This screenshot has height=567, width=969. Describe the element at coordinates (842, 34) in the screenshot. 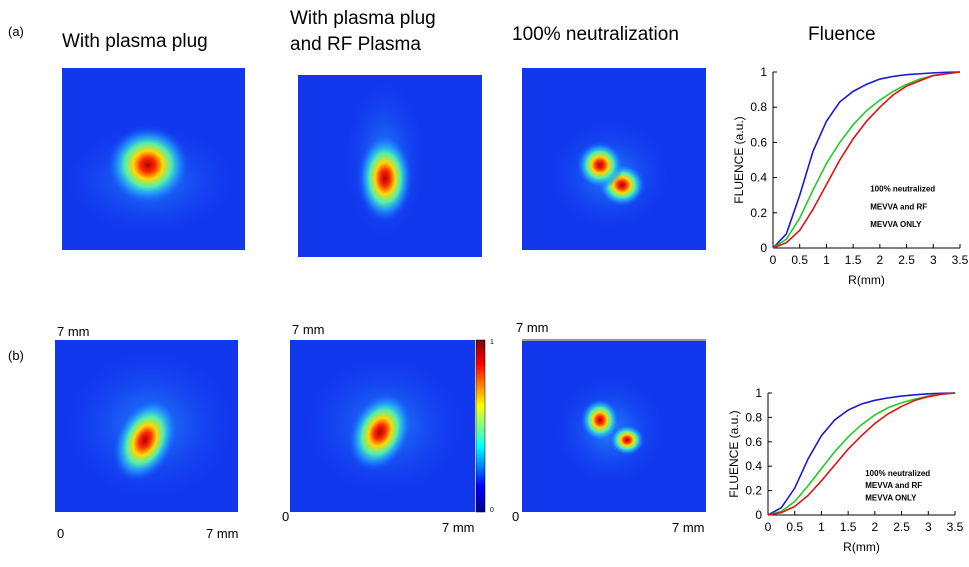

I see `column-title: Fluence` at that location.